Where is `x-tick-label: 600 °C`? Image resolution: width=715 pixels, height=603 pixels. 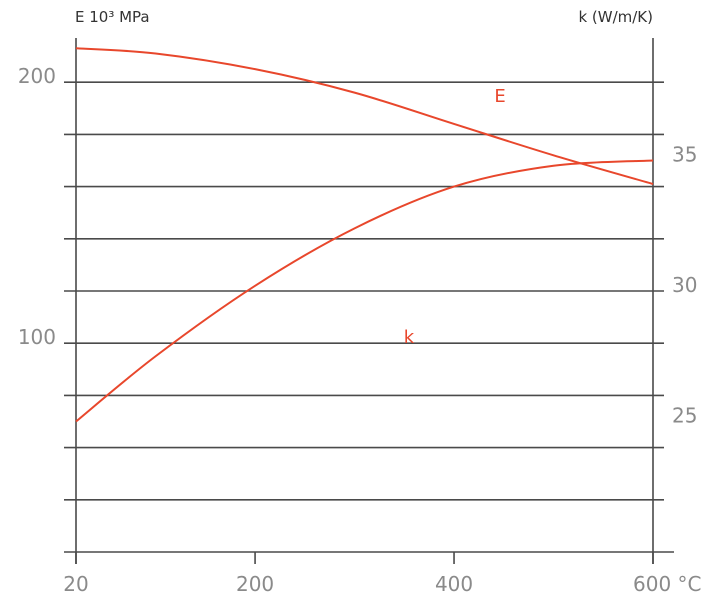 x-tick-label: 600 °C is located at coordinates (667, 584).